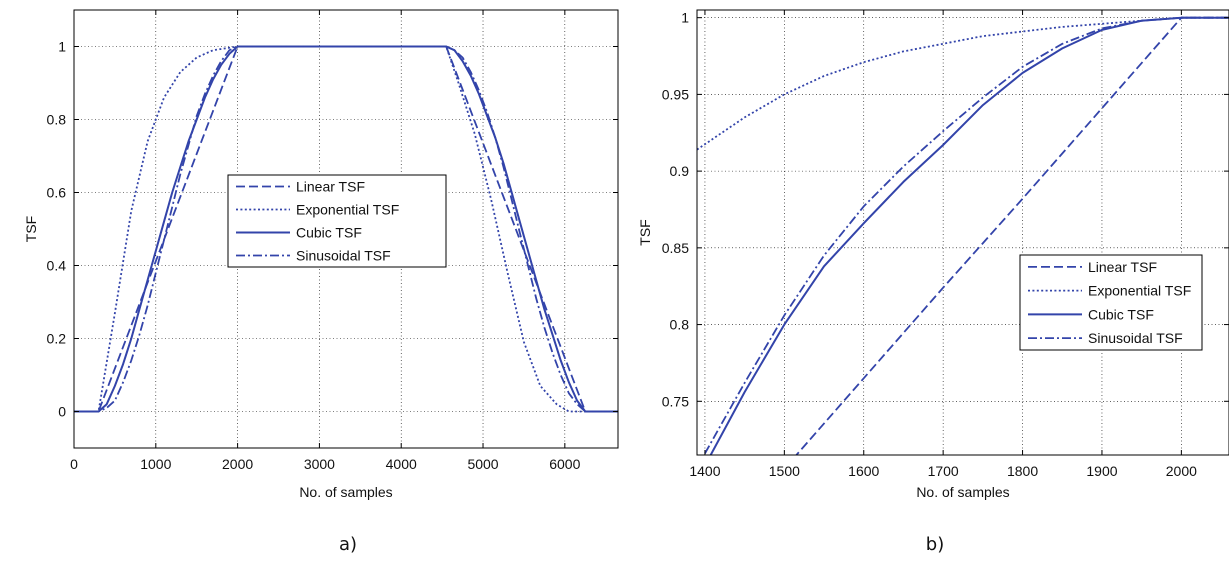 The height and width of the screenshot is (568, 1229). I want to click on x-tick-label: 6000, so click(564, 464).